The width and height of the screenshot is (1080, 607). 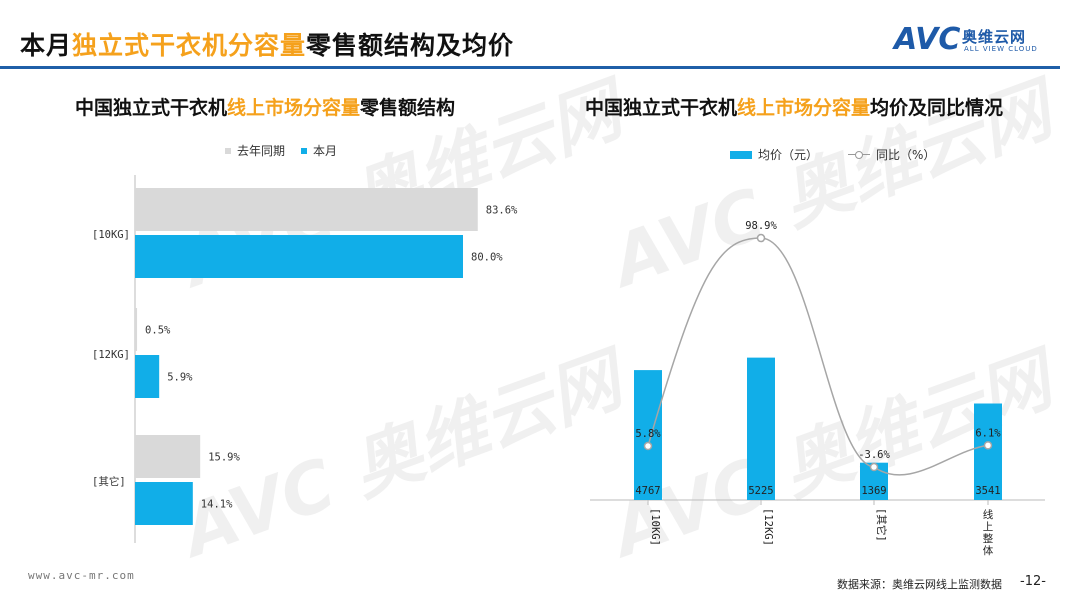 What do you see at coordinates (189, 45) in the screenshot?
I see `title-highlight: 独立式干衣机分容量` at bounding box center [189, 45].